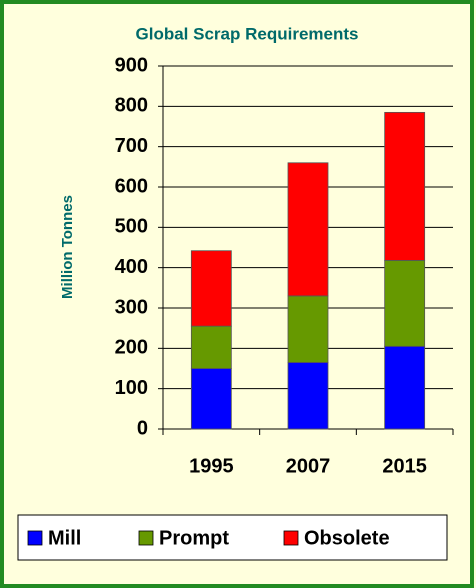 The image size is (476, 588). What do you see at coordinates (64, 538) in the screenshot?
I see `legend-label: Mill` at bounding box center [64, 538].